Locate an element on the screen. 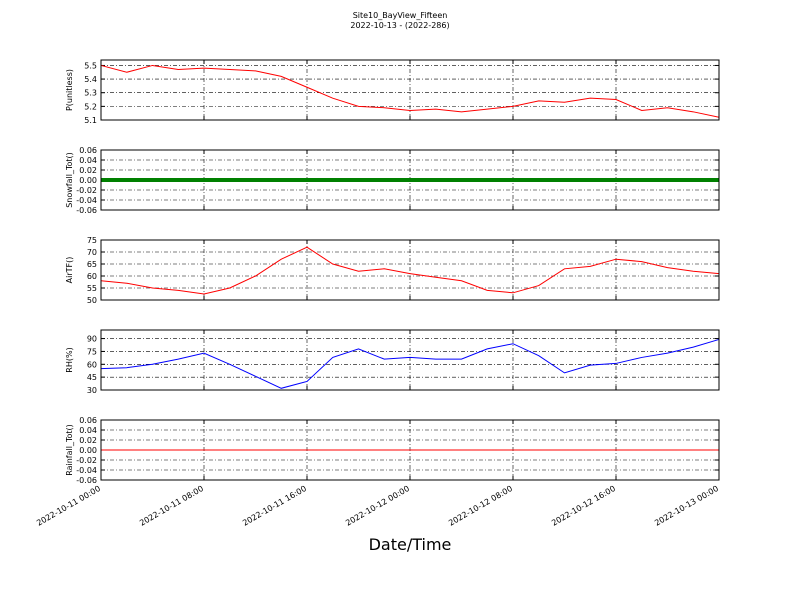 The image size is (800, 600). x-axis-label: Date/Time is located at coordinates (410, 544).